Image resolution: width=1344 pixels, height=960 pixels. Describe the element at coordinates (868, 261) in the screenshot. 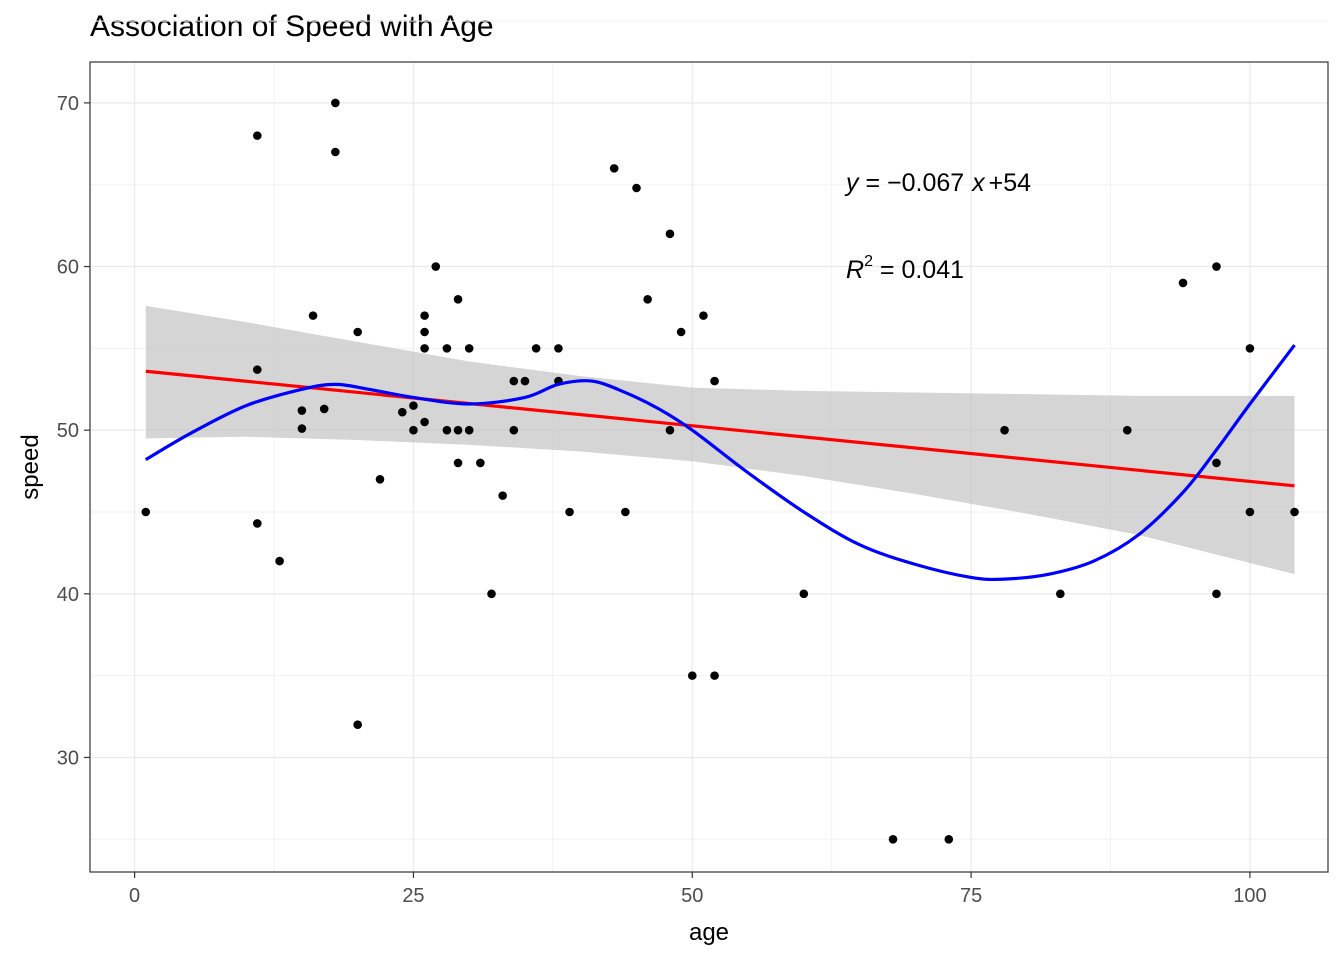

I see `r-squared-exponent: 2` at that location.